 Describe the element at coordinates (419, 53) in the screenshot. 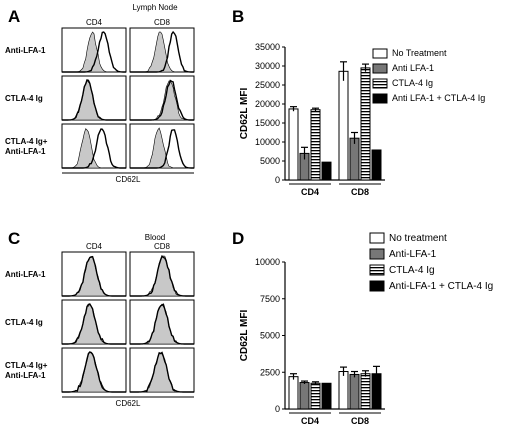

I see `legend-label: No Treatment` at that location.